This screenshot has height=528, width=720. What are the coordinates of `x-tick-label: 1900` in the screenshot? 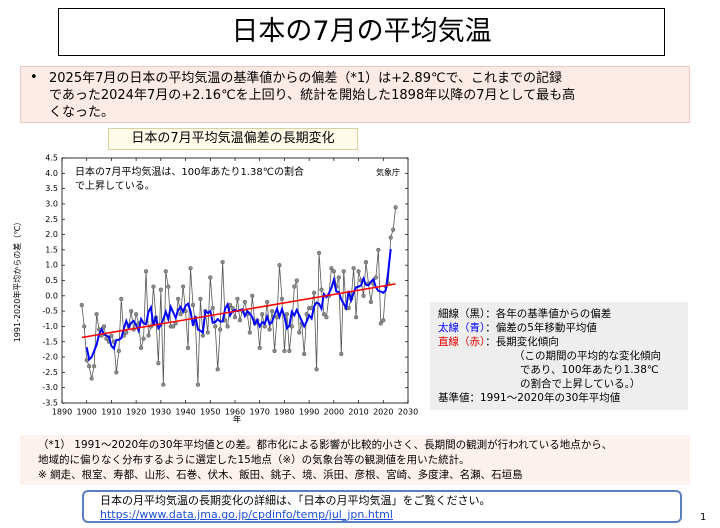 It's located at (87, 412).